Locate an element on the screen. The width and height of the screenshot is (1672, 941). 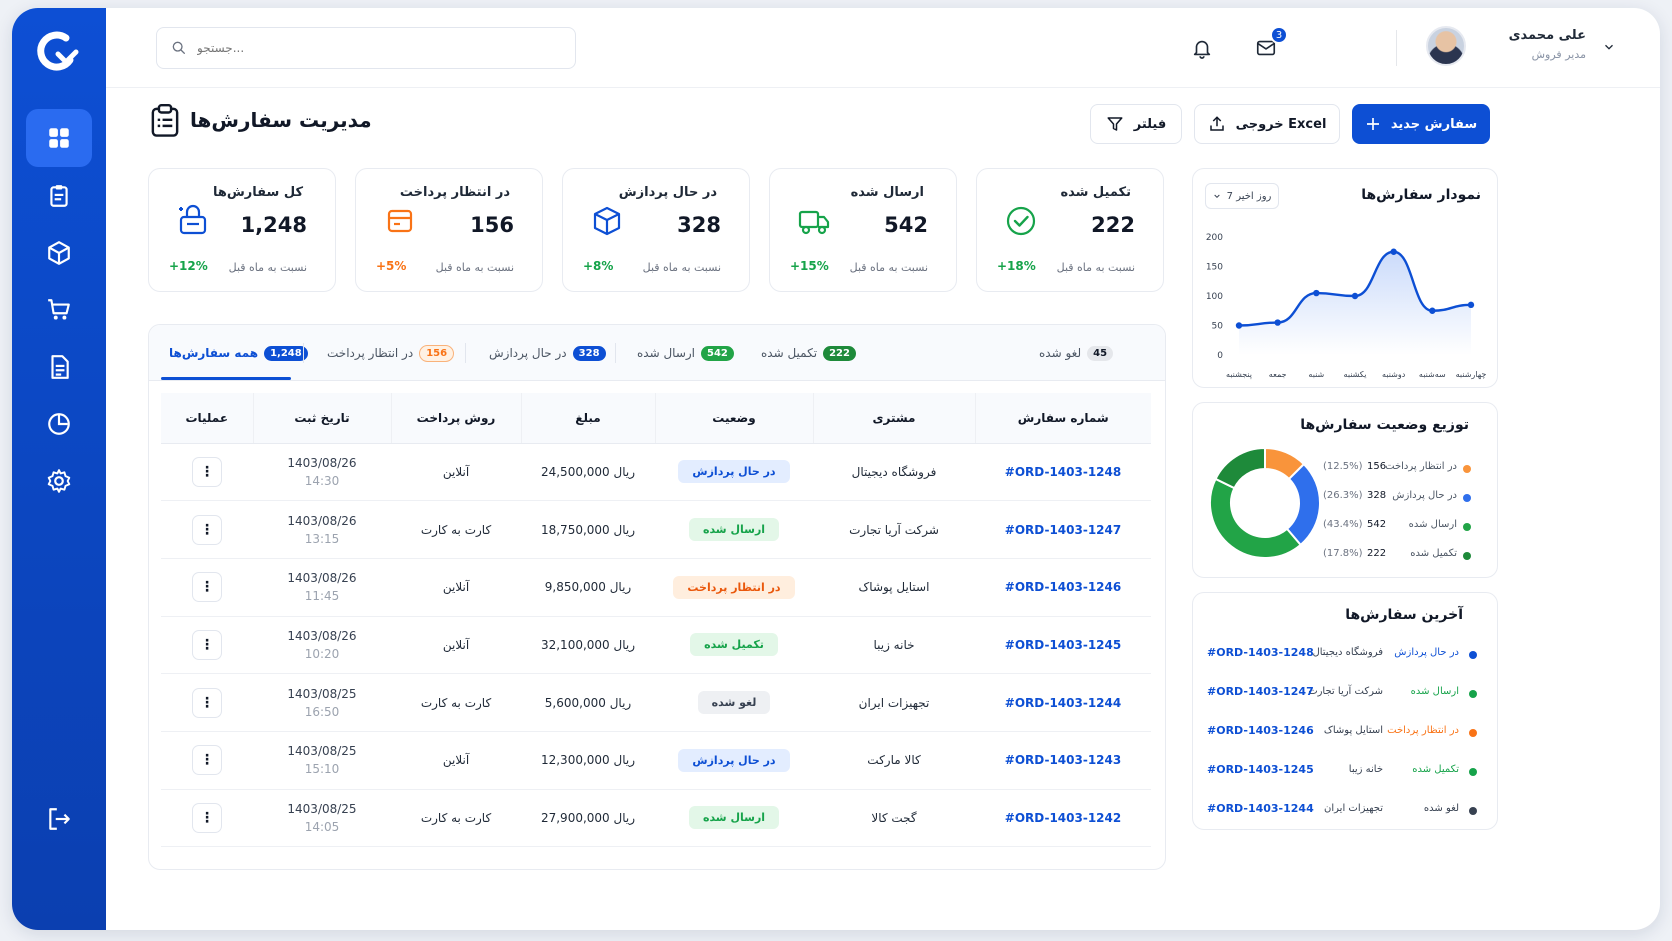
col-amount: مبلغ is located at coordinates (588, 418).